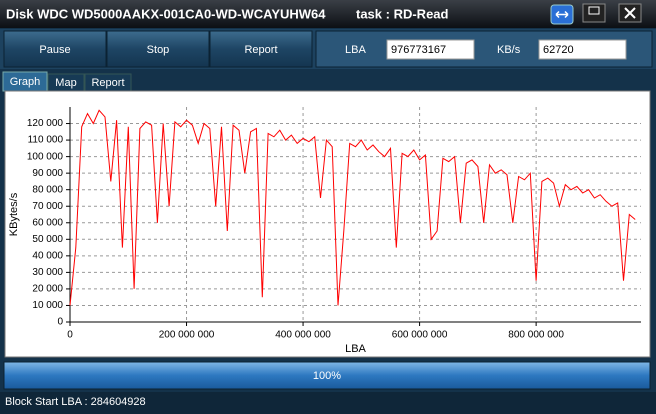  What do you see at coordinates (47, 239) in the screenshot?
I see `y-tick-label: 50 000` at bounding box center [47, 239].